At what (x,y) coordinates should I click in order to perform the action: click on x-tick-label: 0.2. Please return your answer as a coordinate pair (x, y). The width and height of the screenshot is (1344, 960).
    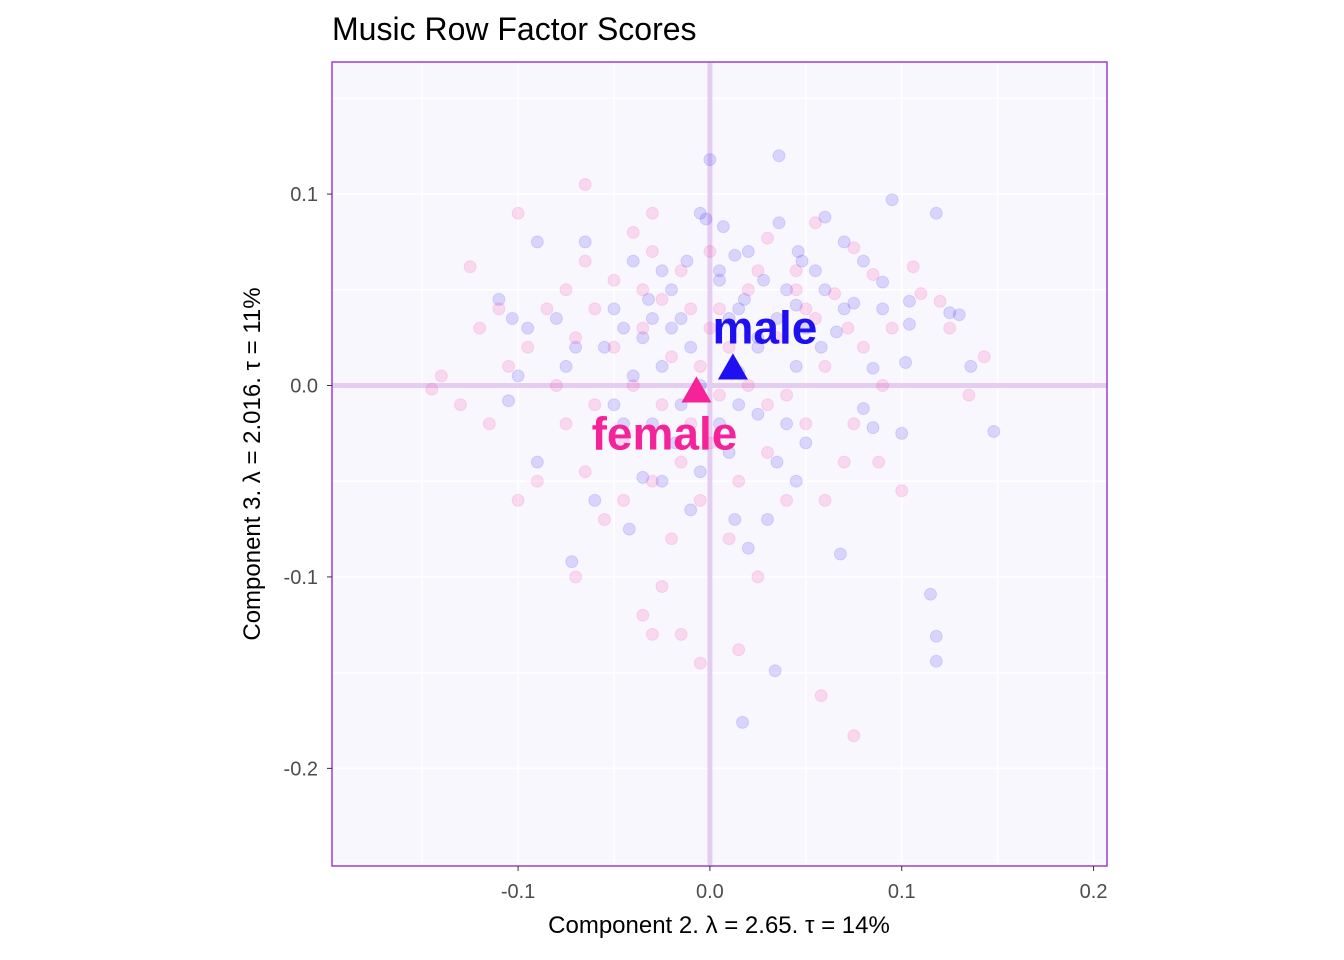
    Looking at the image, I should click on (1094, 892).